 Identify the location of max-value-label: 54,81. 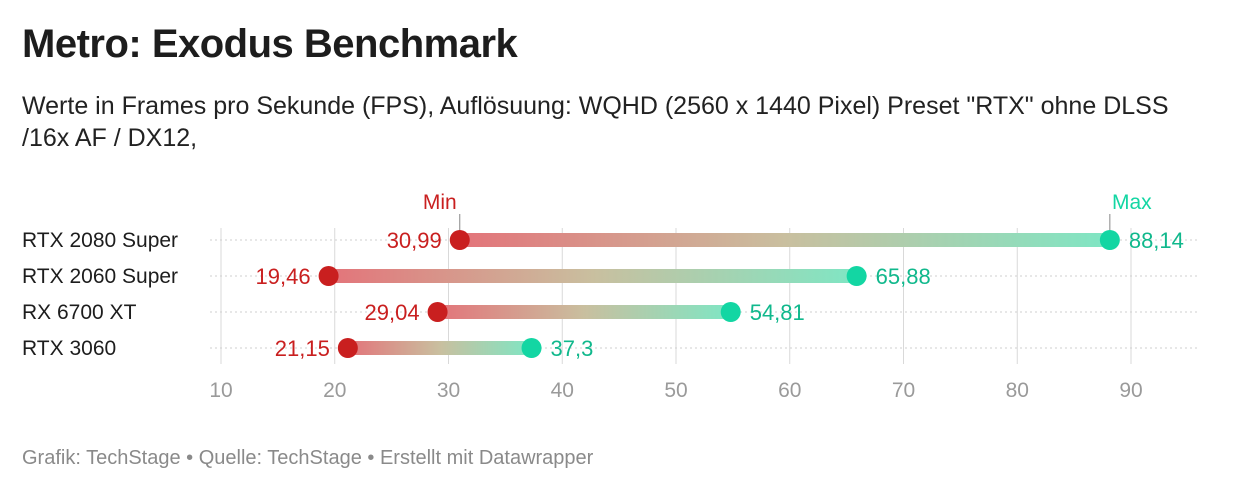
(777, 312).